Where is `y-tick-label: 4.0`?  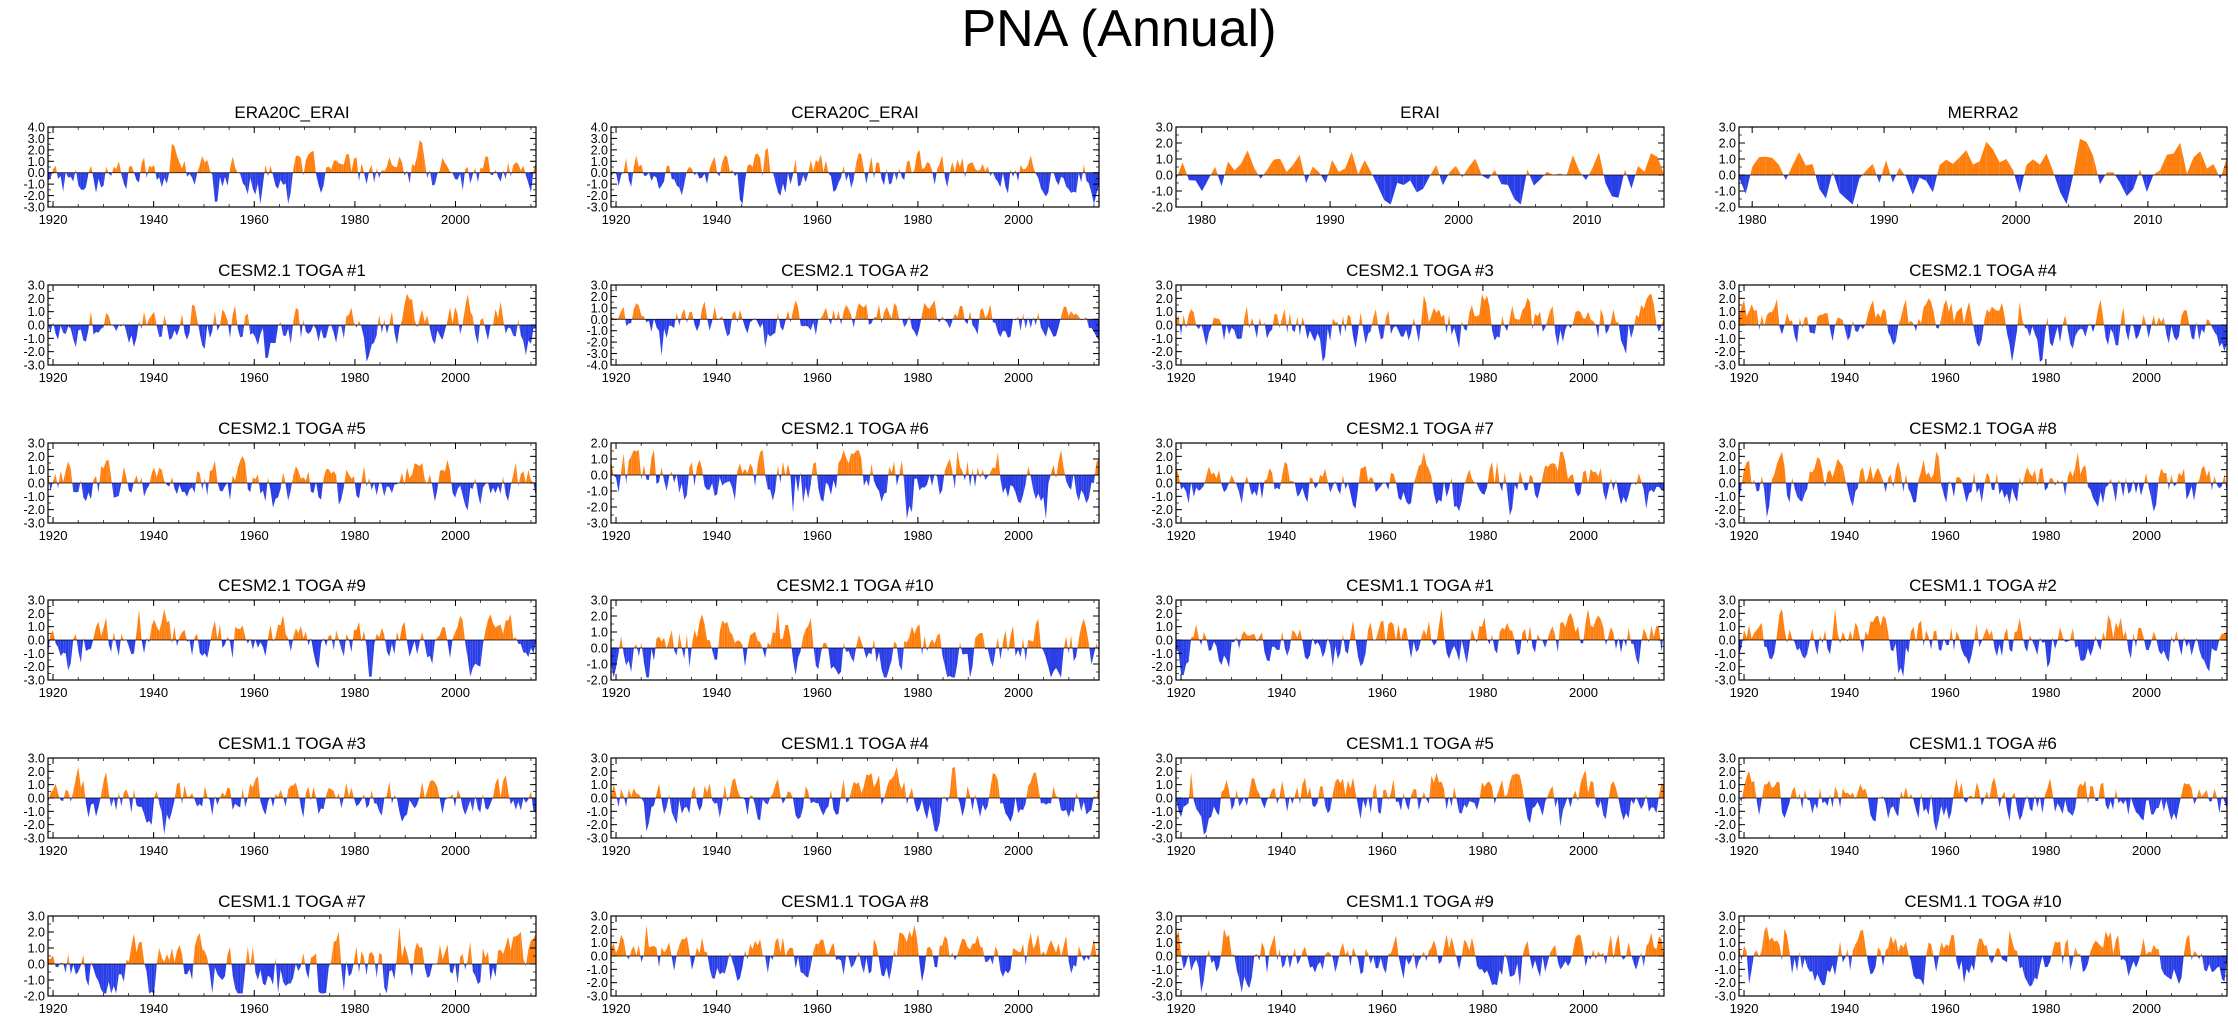
y-tick-label: 4.0 is located at coordinates (36, 128).